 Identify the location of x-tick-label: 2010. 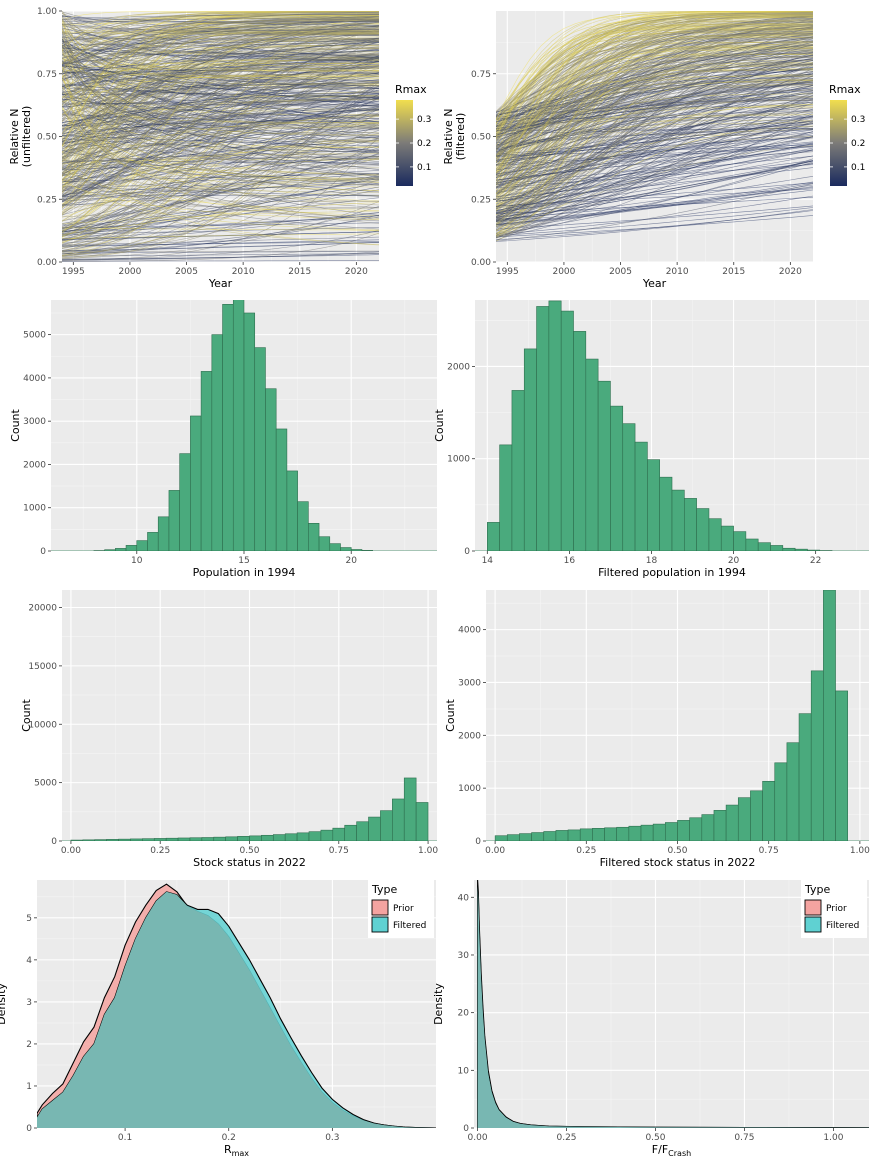
(243, 272).